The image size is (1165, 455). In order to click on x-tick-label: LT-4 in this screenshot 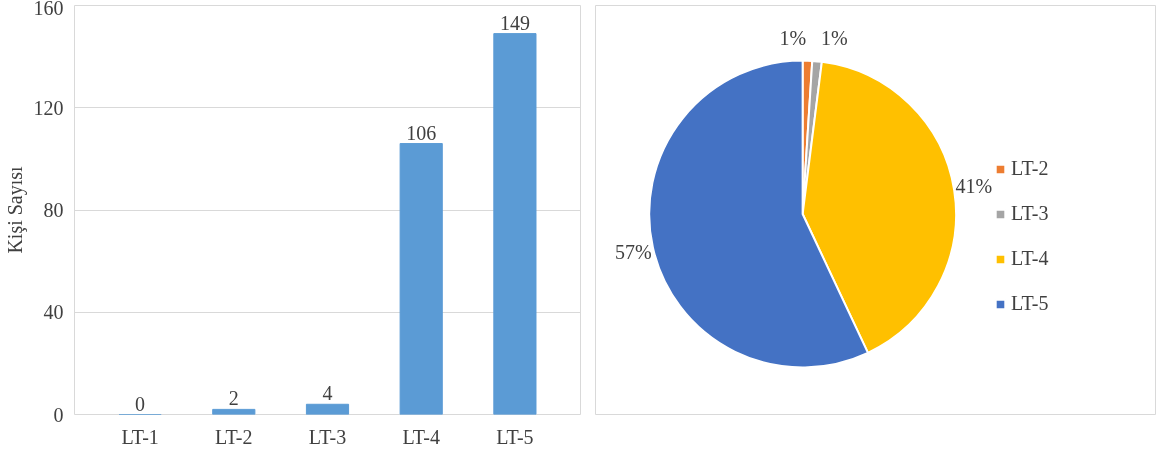, I will do `click(421, 436)`.